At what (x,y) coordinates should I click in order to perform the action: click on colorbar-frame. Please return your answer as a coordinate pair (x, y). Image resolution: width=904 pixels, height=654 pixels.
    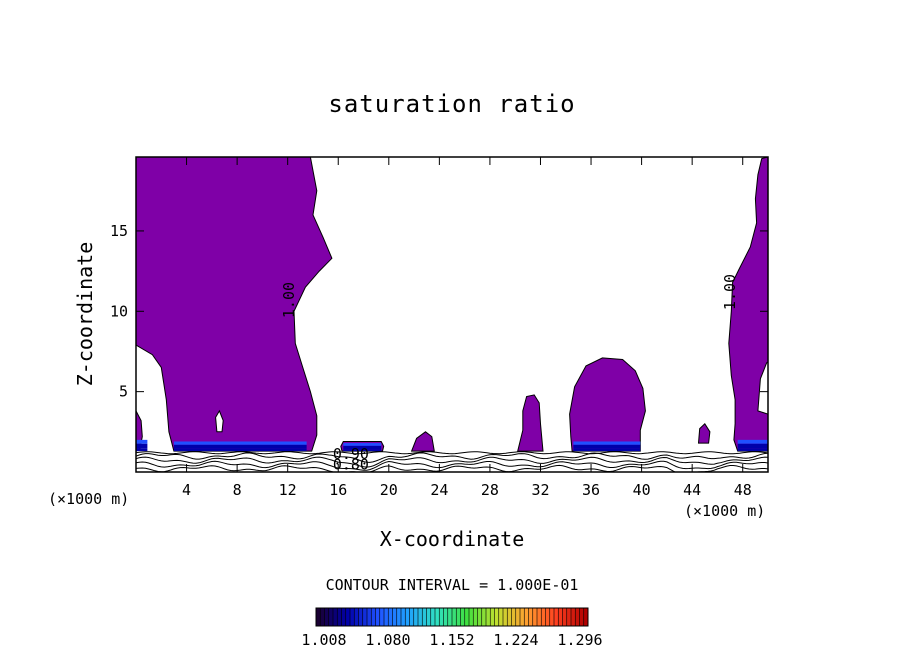
    Looking at the image, I should click on (452, 617).